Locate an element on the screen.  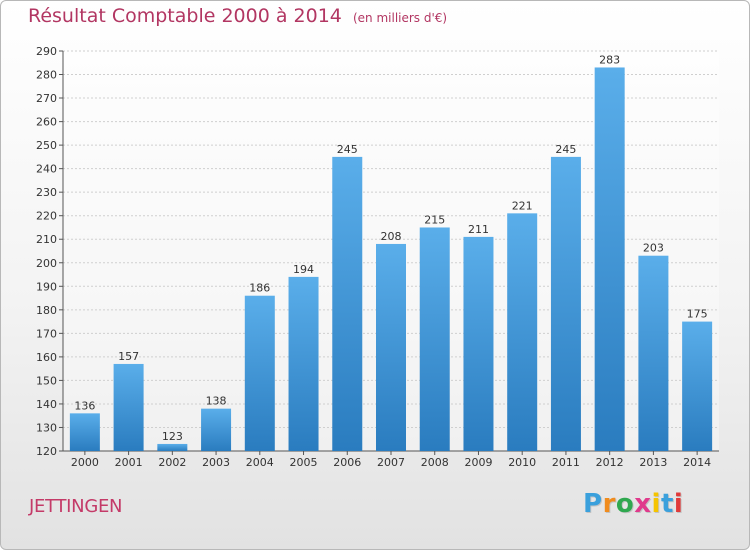
x-tick-label: 2005 is located at coordinates (304, 462).